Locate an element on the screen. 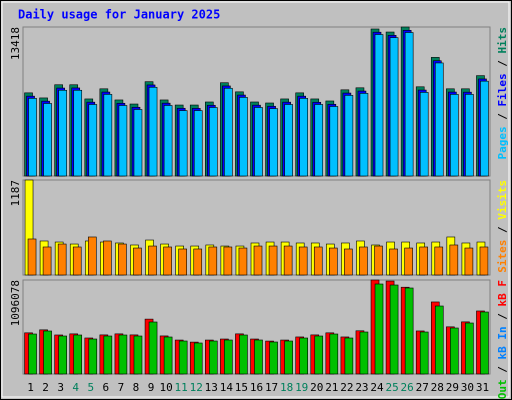  y-tick-label: 1096078 is located at coordinates (15, 303).